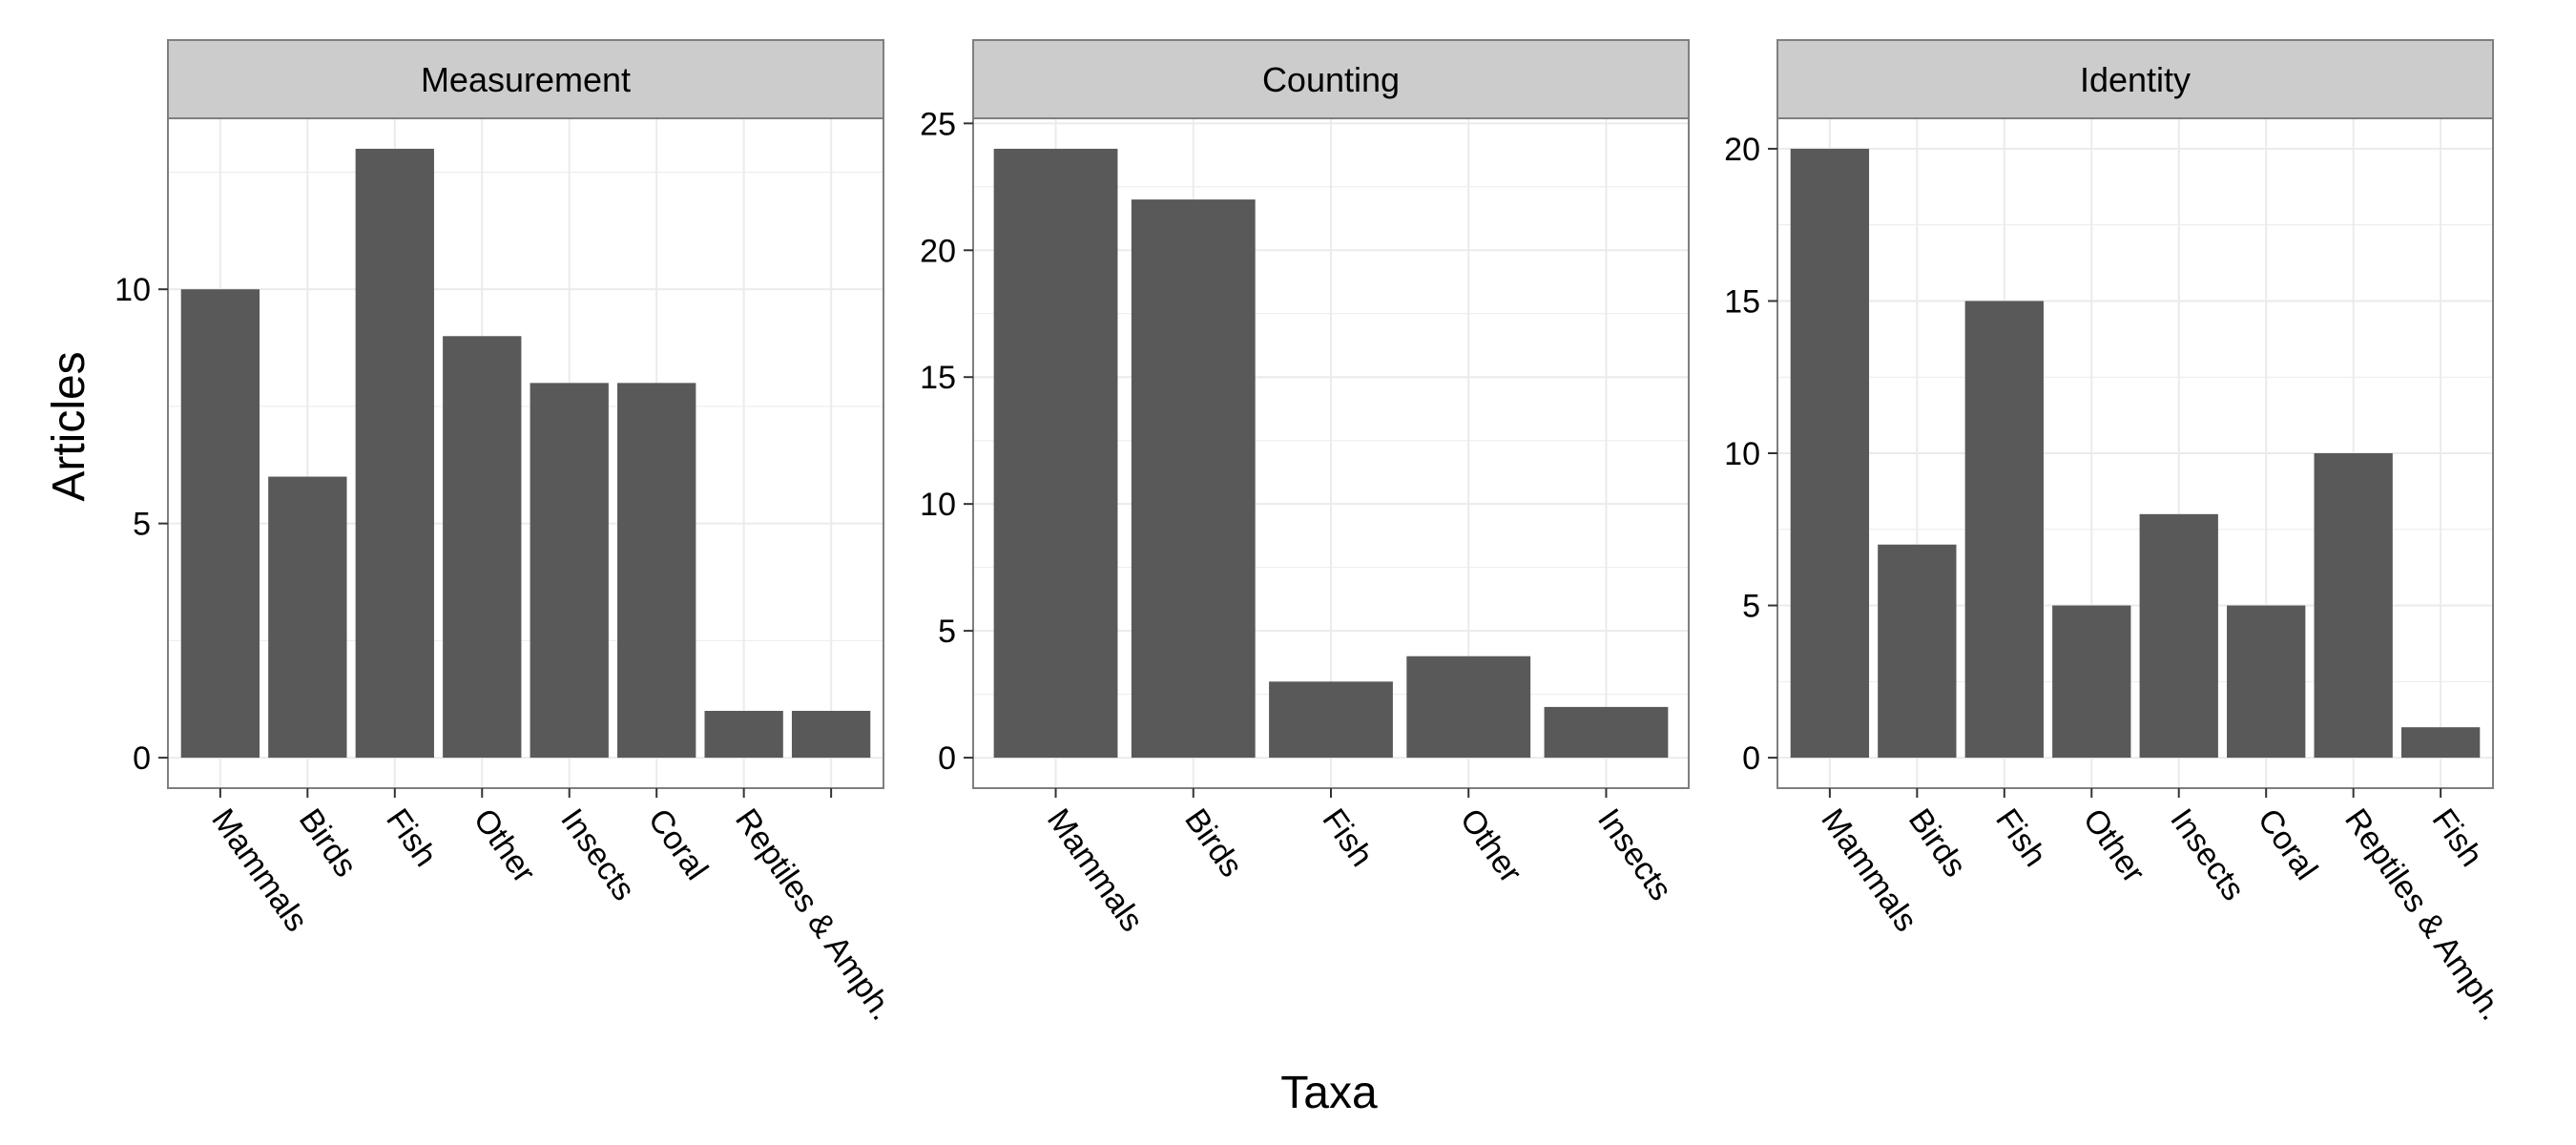 The image size is (2576, 1145). I want to click on facet-title: Counting, so click(1331, 79).